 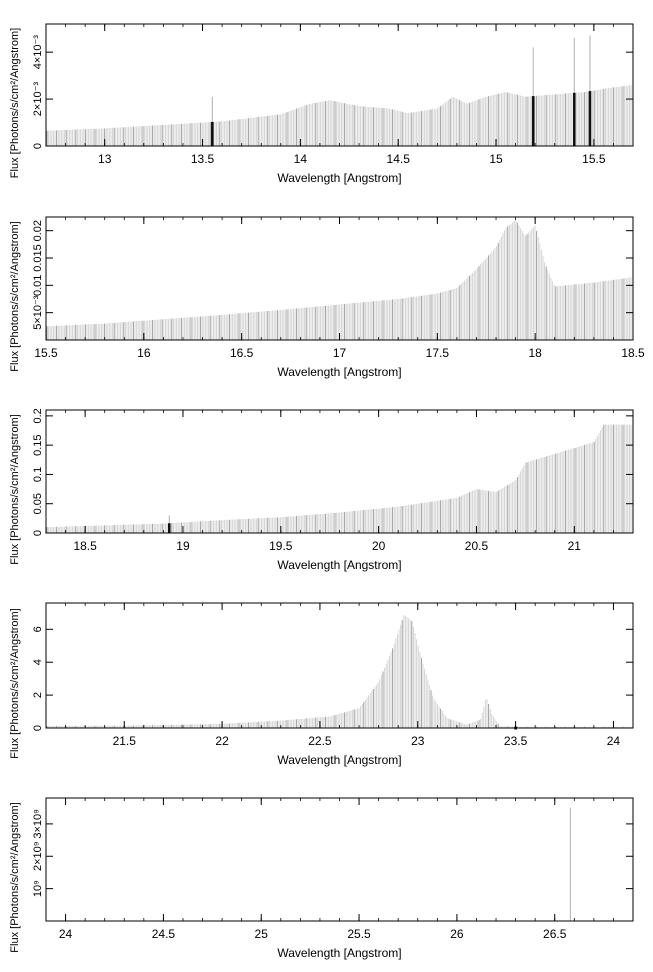 I want to click on y-tick-label: 0.05, so click(x=38, y=503).